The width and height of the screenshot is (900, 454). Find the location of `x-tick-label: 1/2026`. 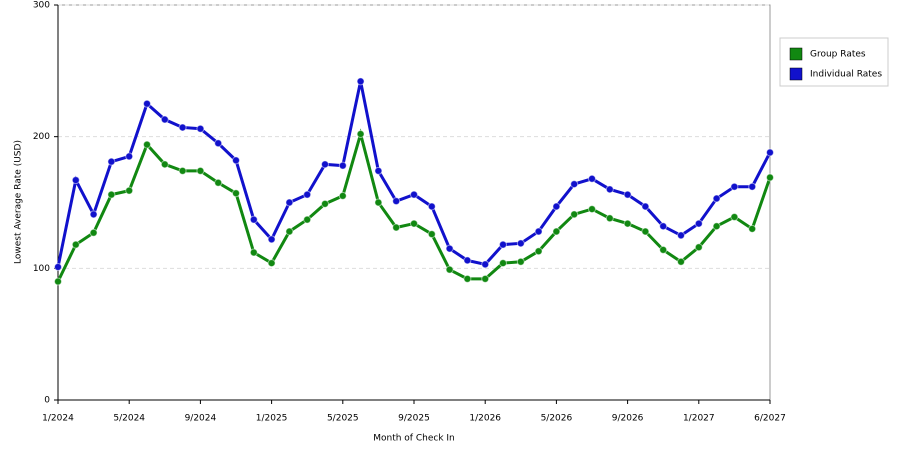

x-tick-label: 1/2026 is located at coordinates (485, 419).